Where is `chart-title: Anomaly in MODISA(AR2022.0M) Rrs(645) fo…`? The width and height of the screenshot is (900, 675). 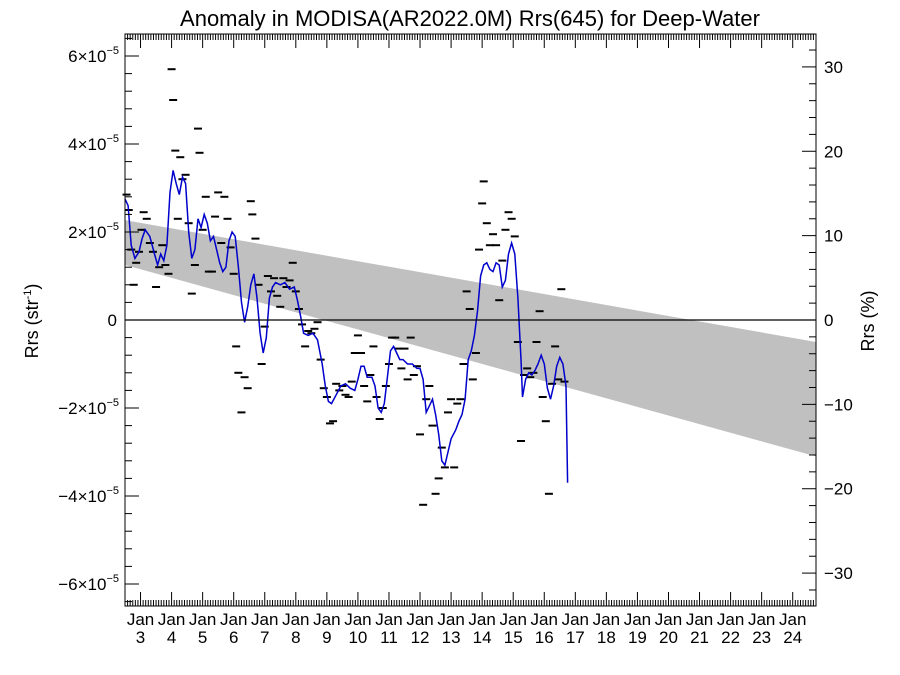
chart-title: Anomaly in MODISA(AR2022.0M) Rrs(645) fo… is located at coordinates (470, 18).